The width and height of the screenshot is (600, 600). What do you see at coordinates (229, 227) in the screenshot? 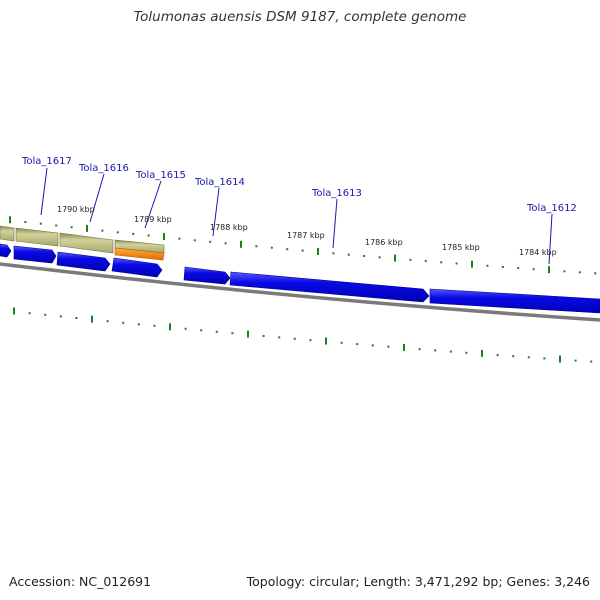
I see `kbp-label-1788: 1788 kbp` at bounding box center [229, 227].